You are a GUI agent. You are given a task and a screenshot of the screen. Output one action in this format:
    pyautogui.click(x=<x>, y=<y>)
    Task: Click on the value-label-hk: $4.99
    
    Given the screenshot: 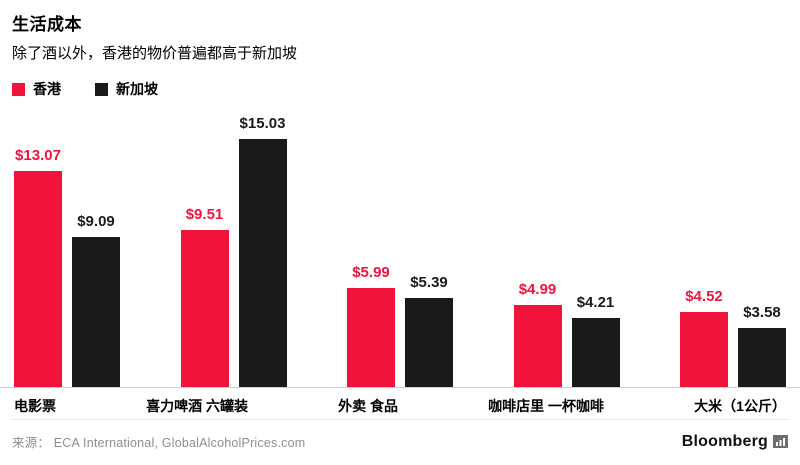 What is the action you would take?
    pyautogui.click(x=537, y=289)
    